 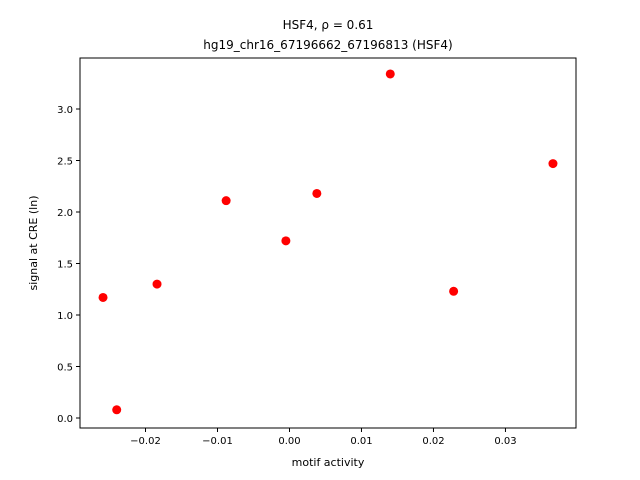 I want to click on x-tick-label: 0.00, so click(x=289, y=441).